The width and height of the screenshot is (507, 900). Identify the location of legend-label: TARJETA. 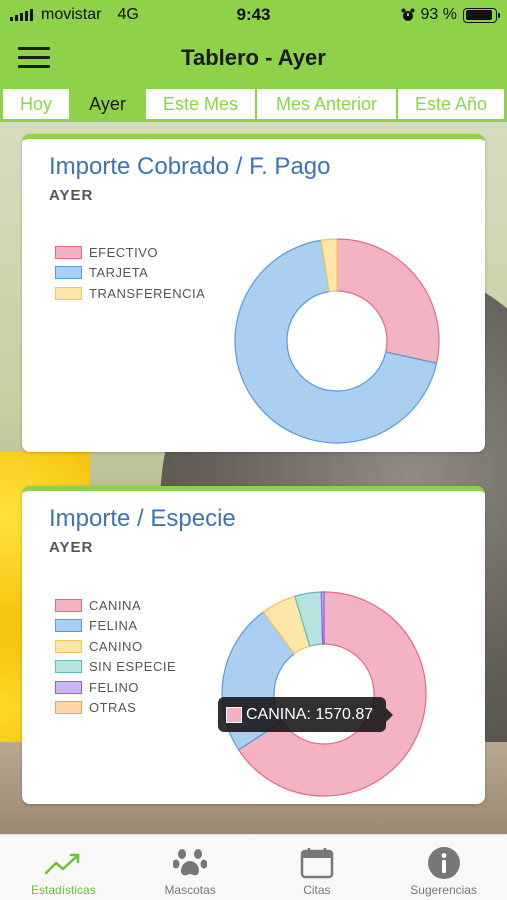
(119, 273).